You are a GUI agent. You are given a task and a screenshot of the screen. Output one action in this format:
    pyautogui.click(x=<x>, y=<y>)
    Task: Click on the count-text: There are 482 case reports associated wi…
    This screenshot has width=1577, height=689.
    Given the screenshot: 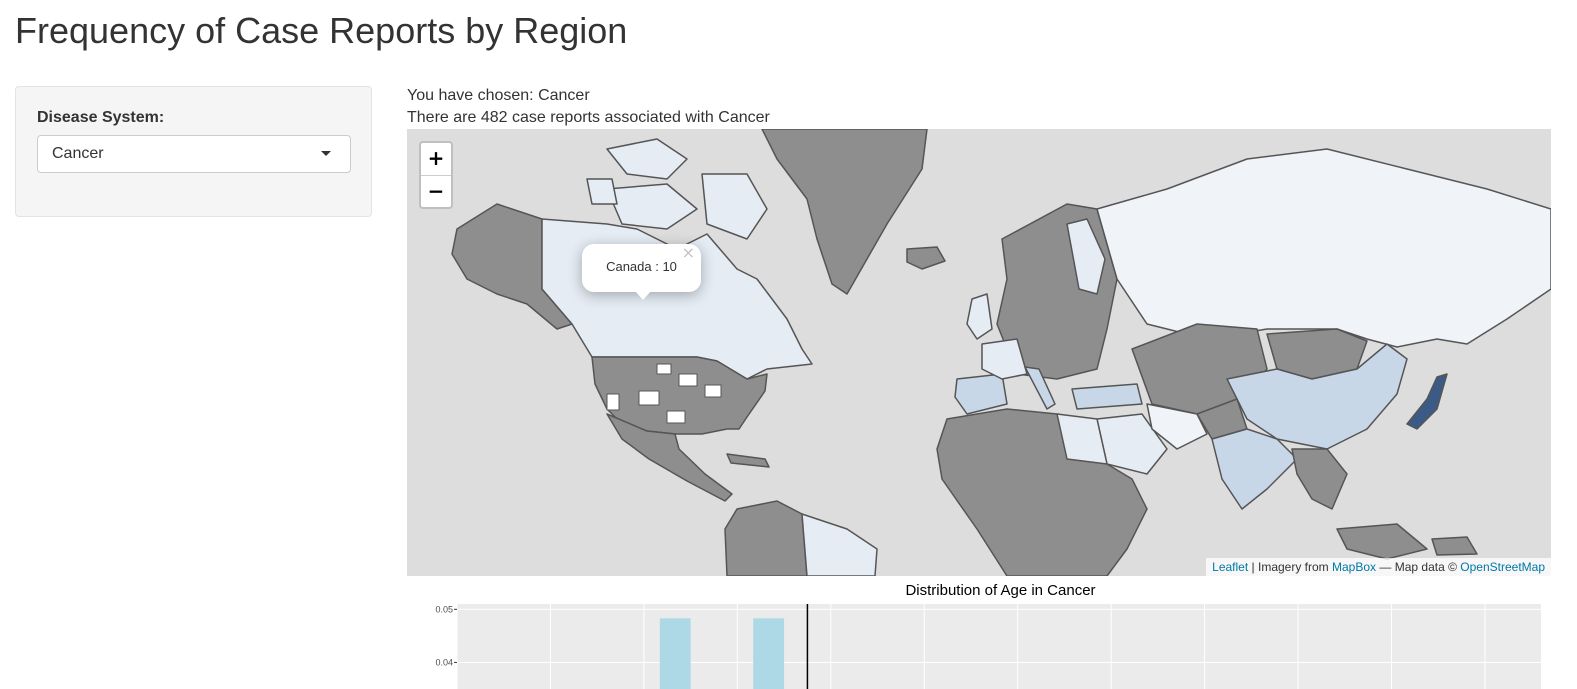 What is the action you would take?
    pyautogui.click(x=588, y=117)
    